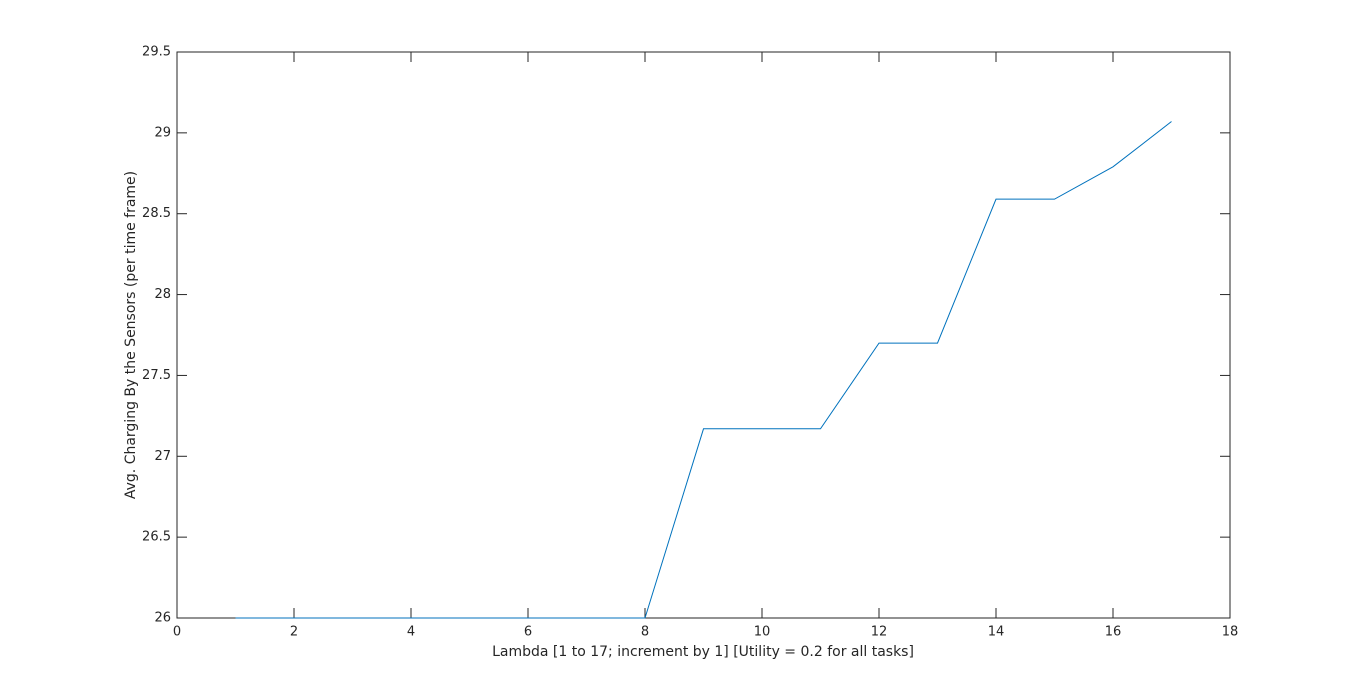 This screenshot has height=699, width=1360. What do you see at coordinates (162, 294) in the screenshot?
I see `y-tick-label: 28` at bounding box center [162, 294].